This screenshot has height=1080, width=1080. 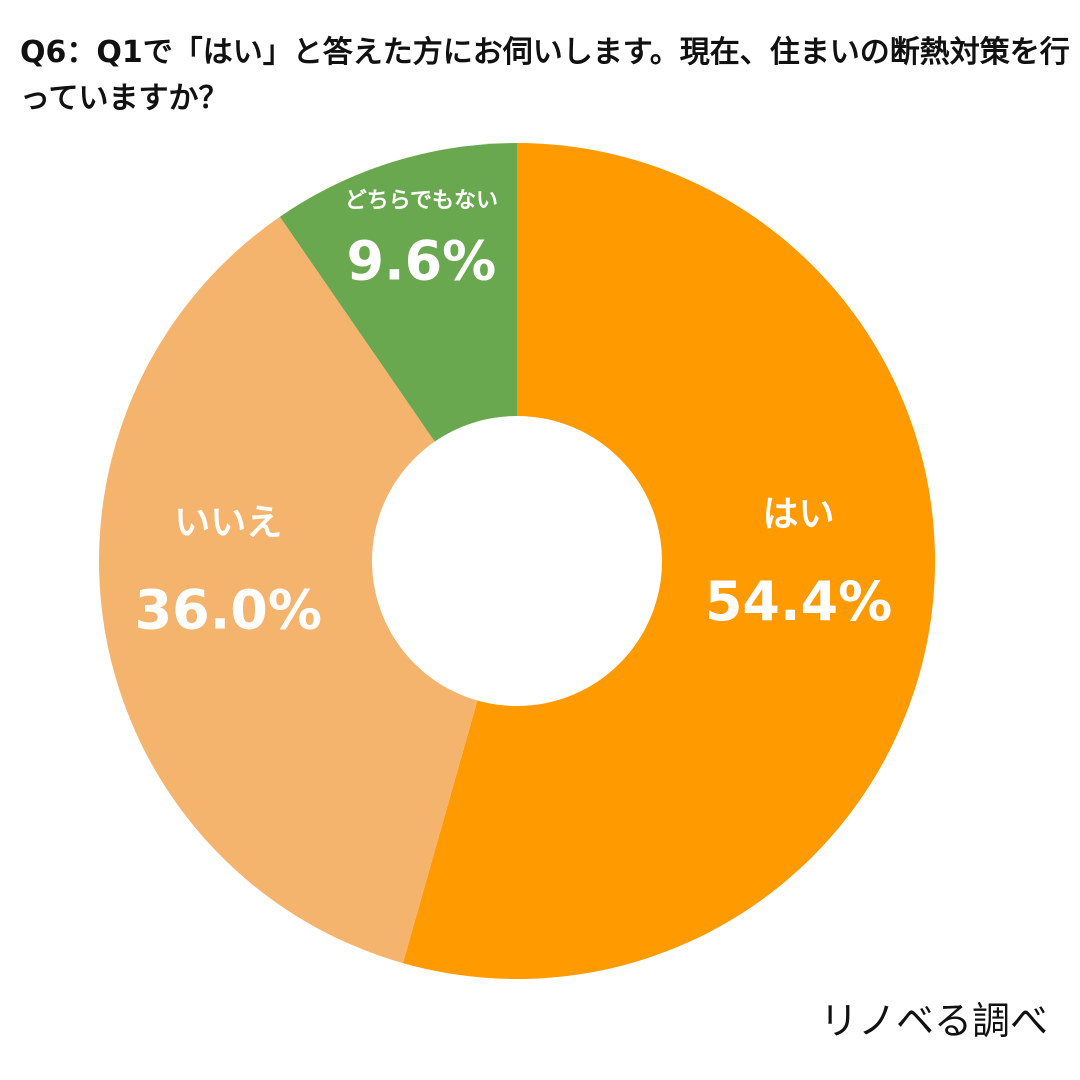 What do you see at coordinates (798, 601) in the screenshot?
I see `slice-value-1: 54.4%` at bounding box center [798, 601].